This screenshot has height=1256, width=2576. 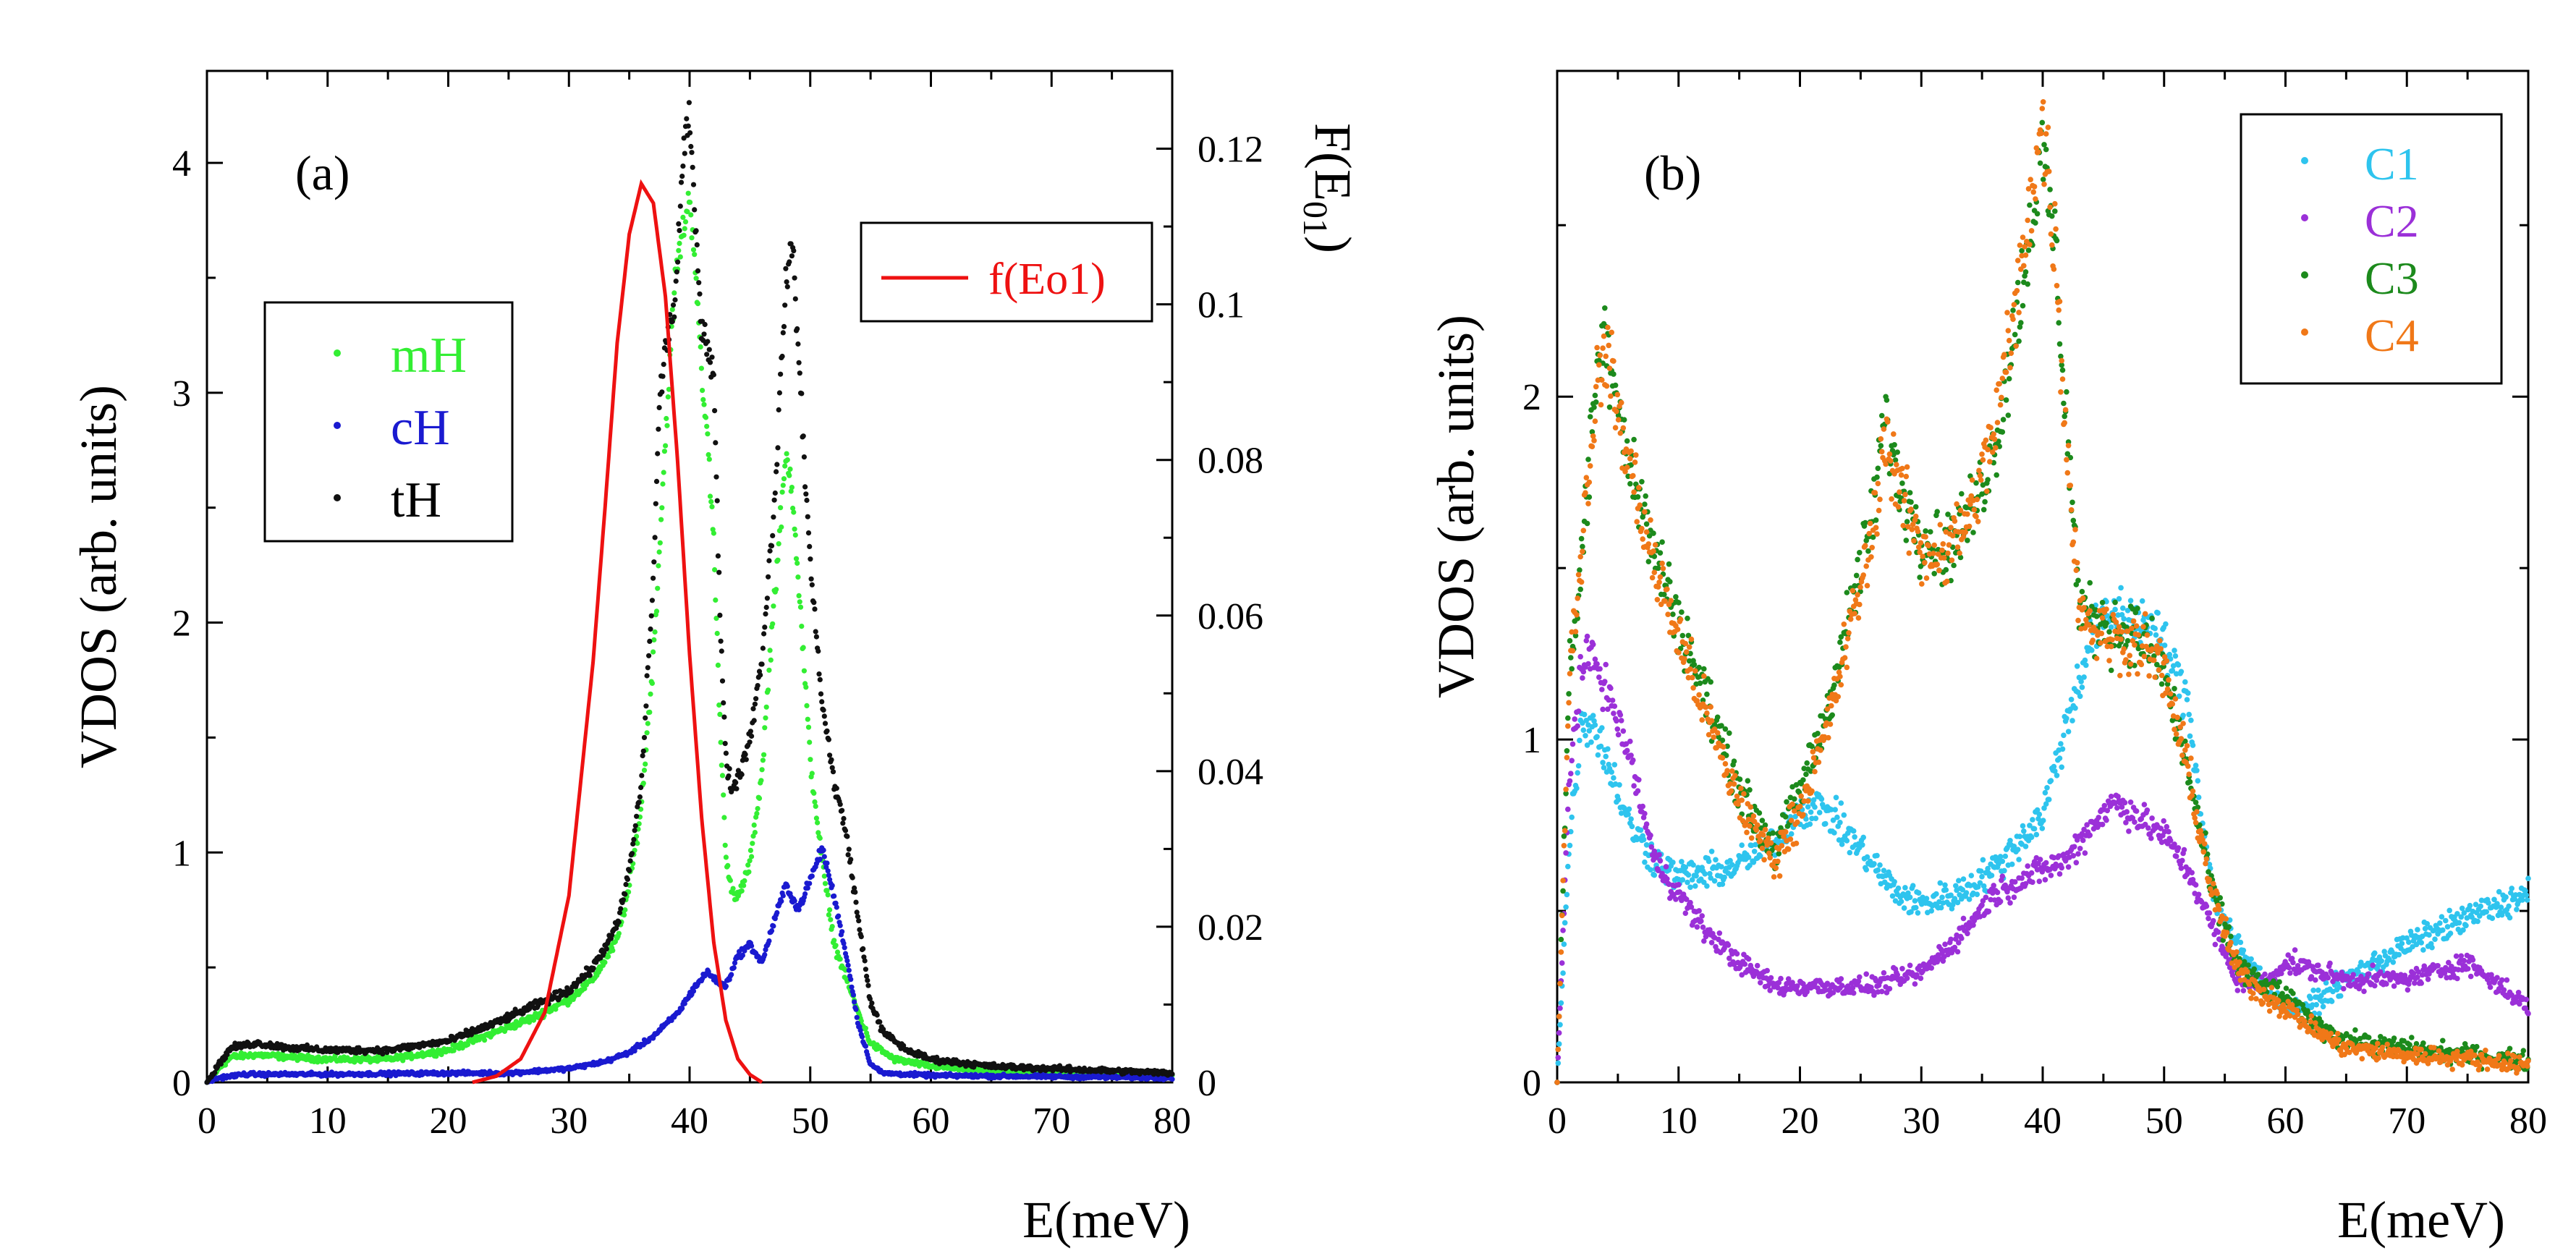 What do you see at coordinates (2043, 1121) in the screenshot?
I see `x-tick-label: 40` at bounding box center [2043, 1121].